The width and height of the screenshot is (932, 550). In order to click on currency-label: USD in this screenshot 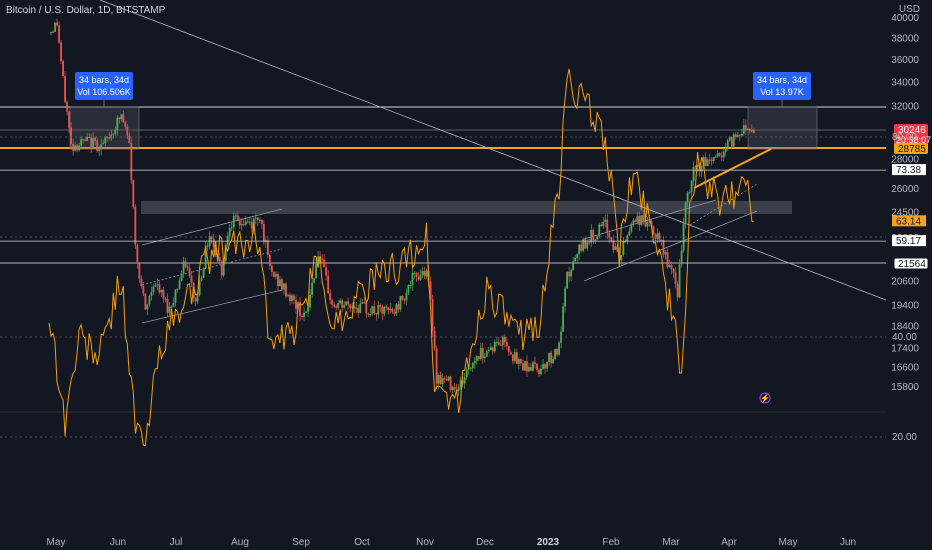, I will do `click(909, 9)`.